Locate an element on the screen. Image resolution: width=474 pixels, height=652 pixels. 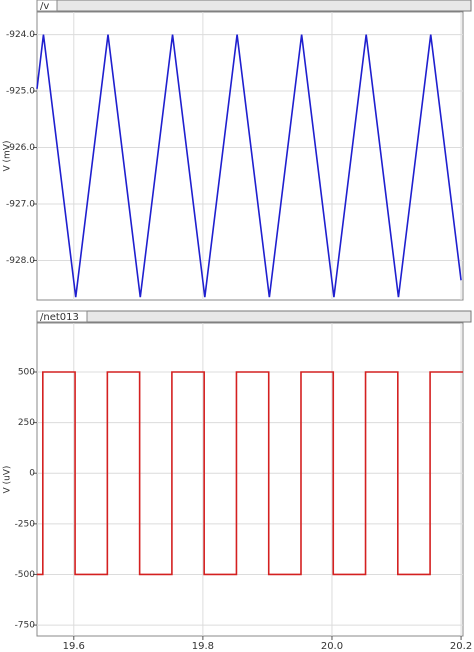
y-tick-label: -924.0 is located at coordinates (20, 35).